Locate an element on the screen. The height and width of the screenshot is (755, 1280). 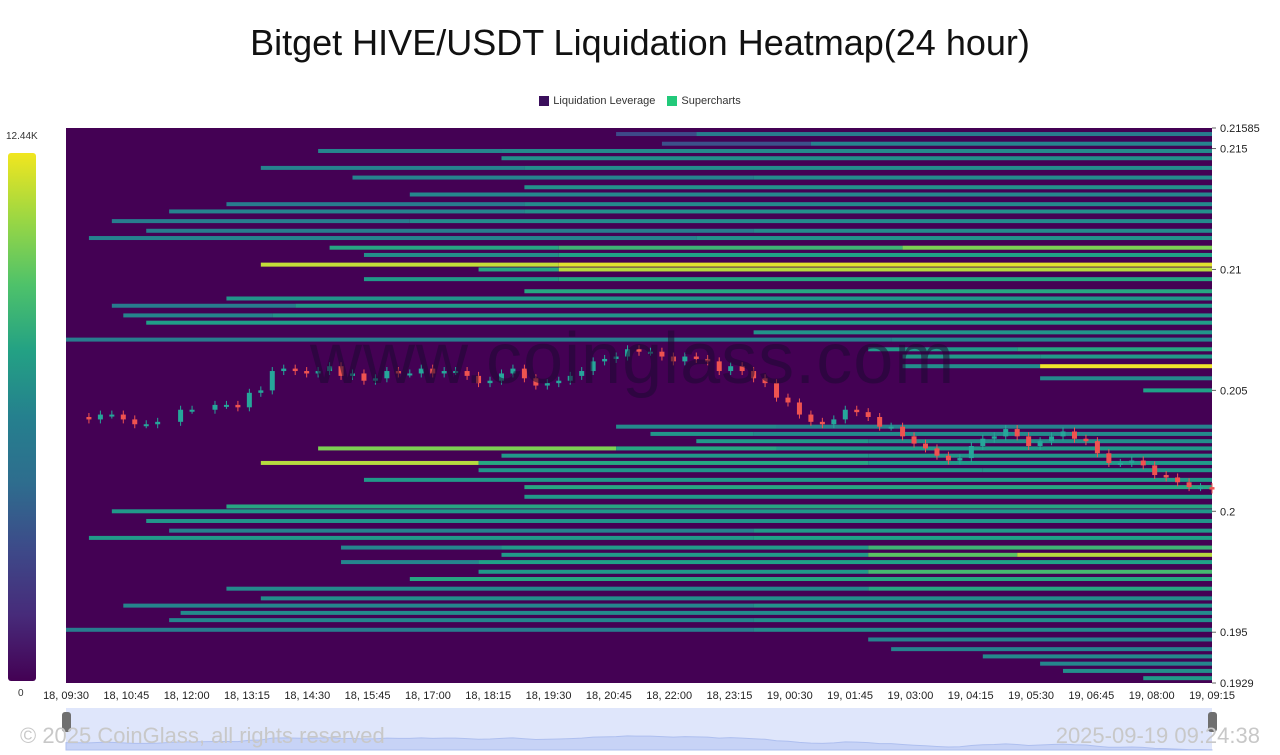
x-tick-label: 18, 10:45 is located at coordinates (126, 696).